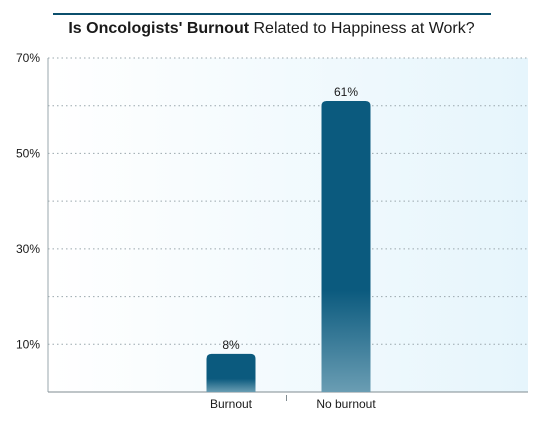  I want to click on chart-title-bold: Is Oncologists' Burnout, so click(159, 28).